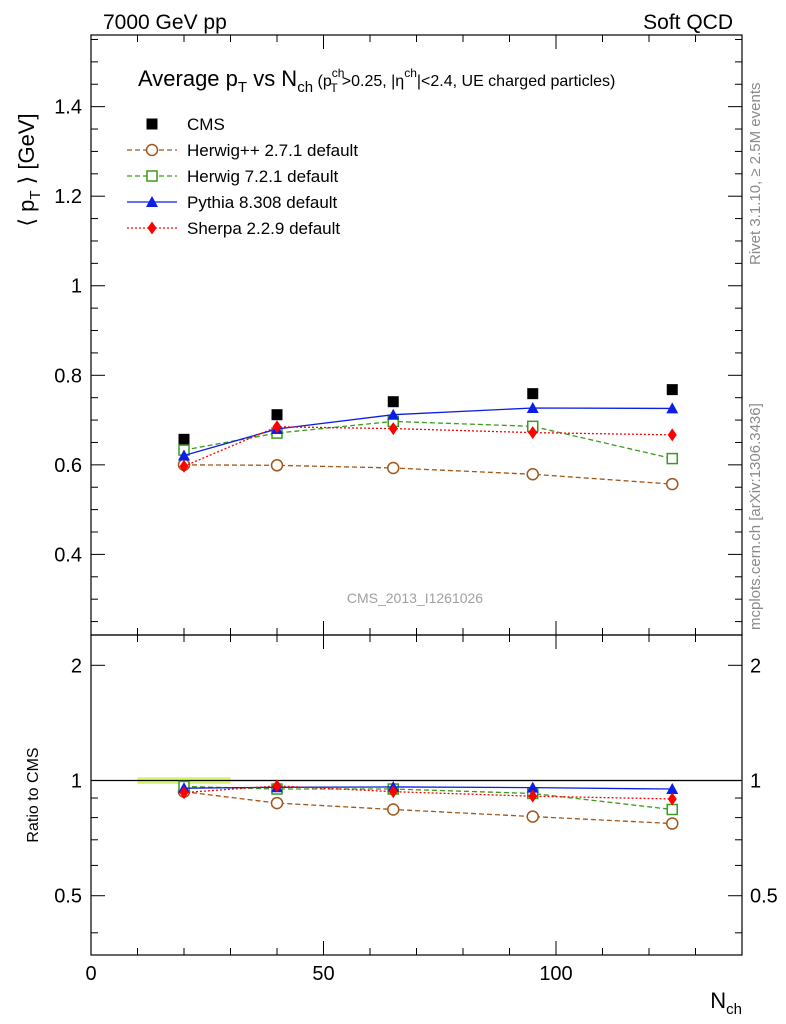  What do you see at coordinates (755, 666) in the screenshot?
I see `ratio-y-tick-label-right: 2` at bounding box center [755, 666].